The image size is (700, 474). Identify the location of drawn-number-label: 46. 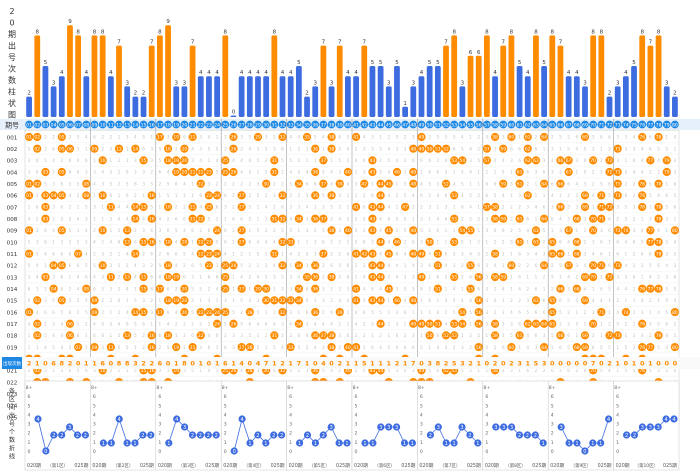
(397, 243).